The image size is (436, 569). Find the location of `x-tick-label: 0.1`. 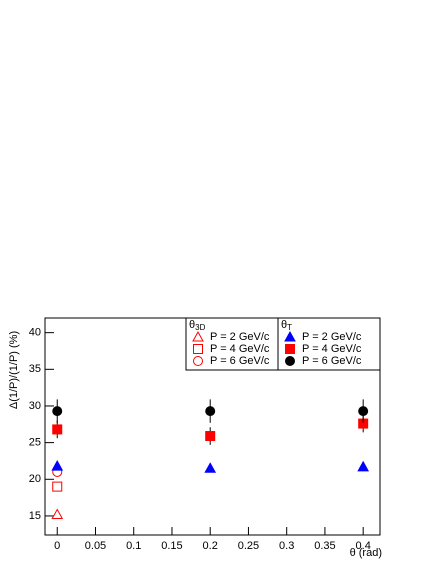

x-tick-label: 0.1 is located at coordinates (133, 546).